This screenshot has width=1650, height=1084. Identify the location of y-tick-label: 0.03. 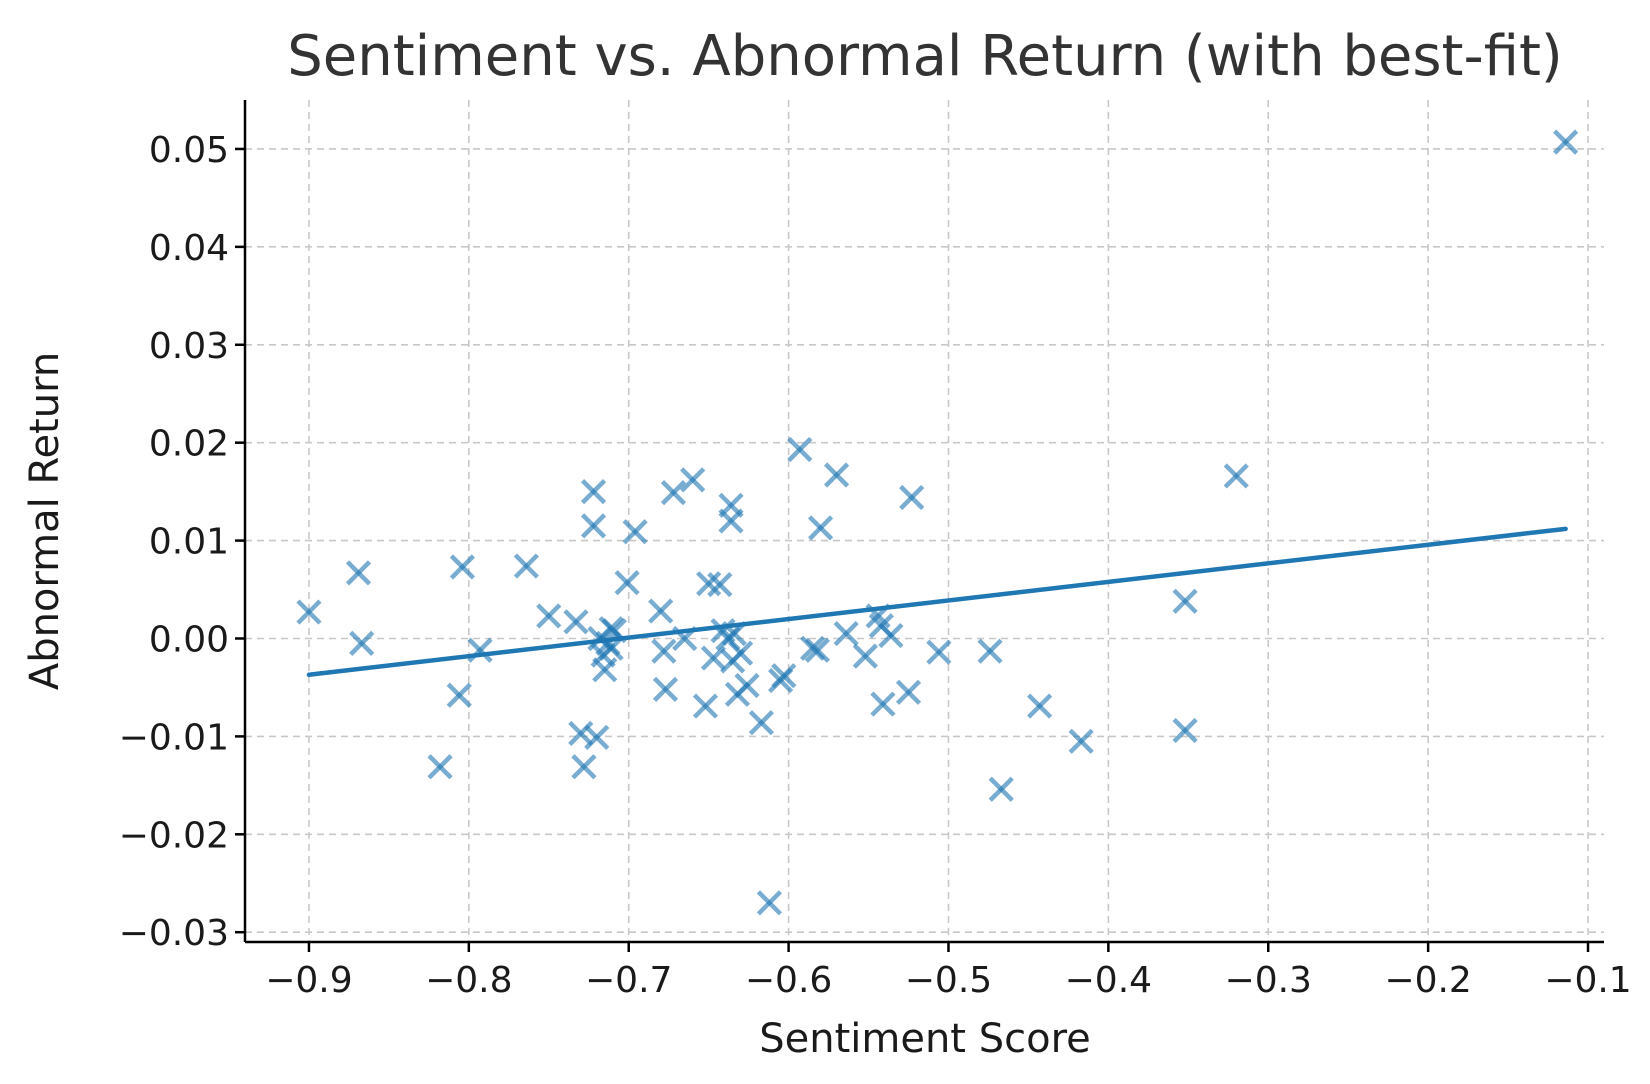
(189, 346).